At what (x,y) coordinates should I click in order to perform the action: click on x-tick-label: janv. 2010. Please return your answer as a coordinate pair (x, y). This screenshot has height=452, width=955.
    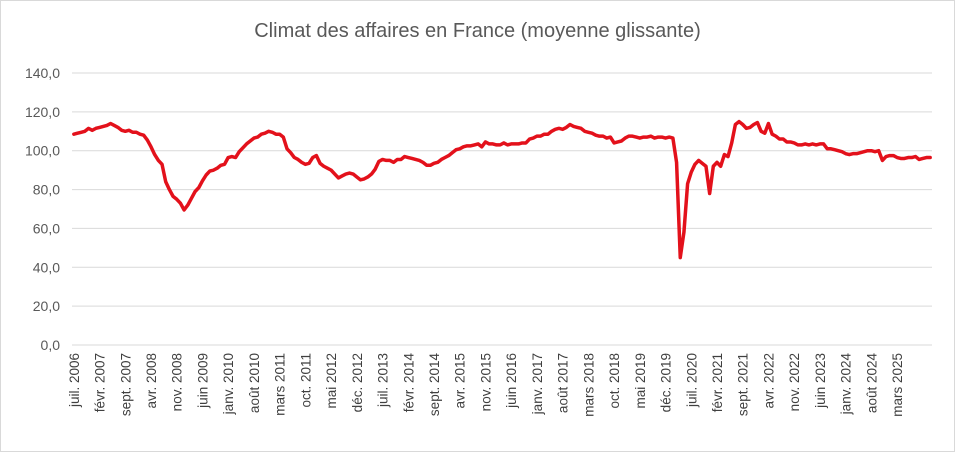
    Looking at the image, I should click on (228, 384).